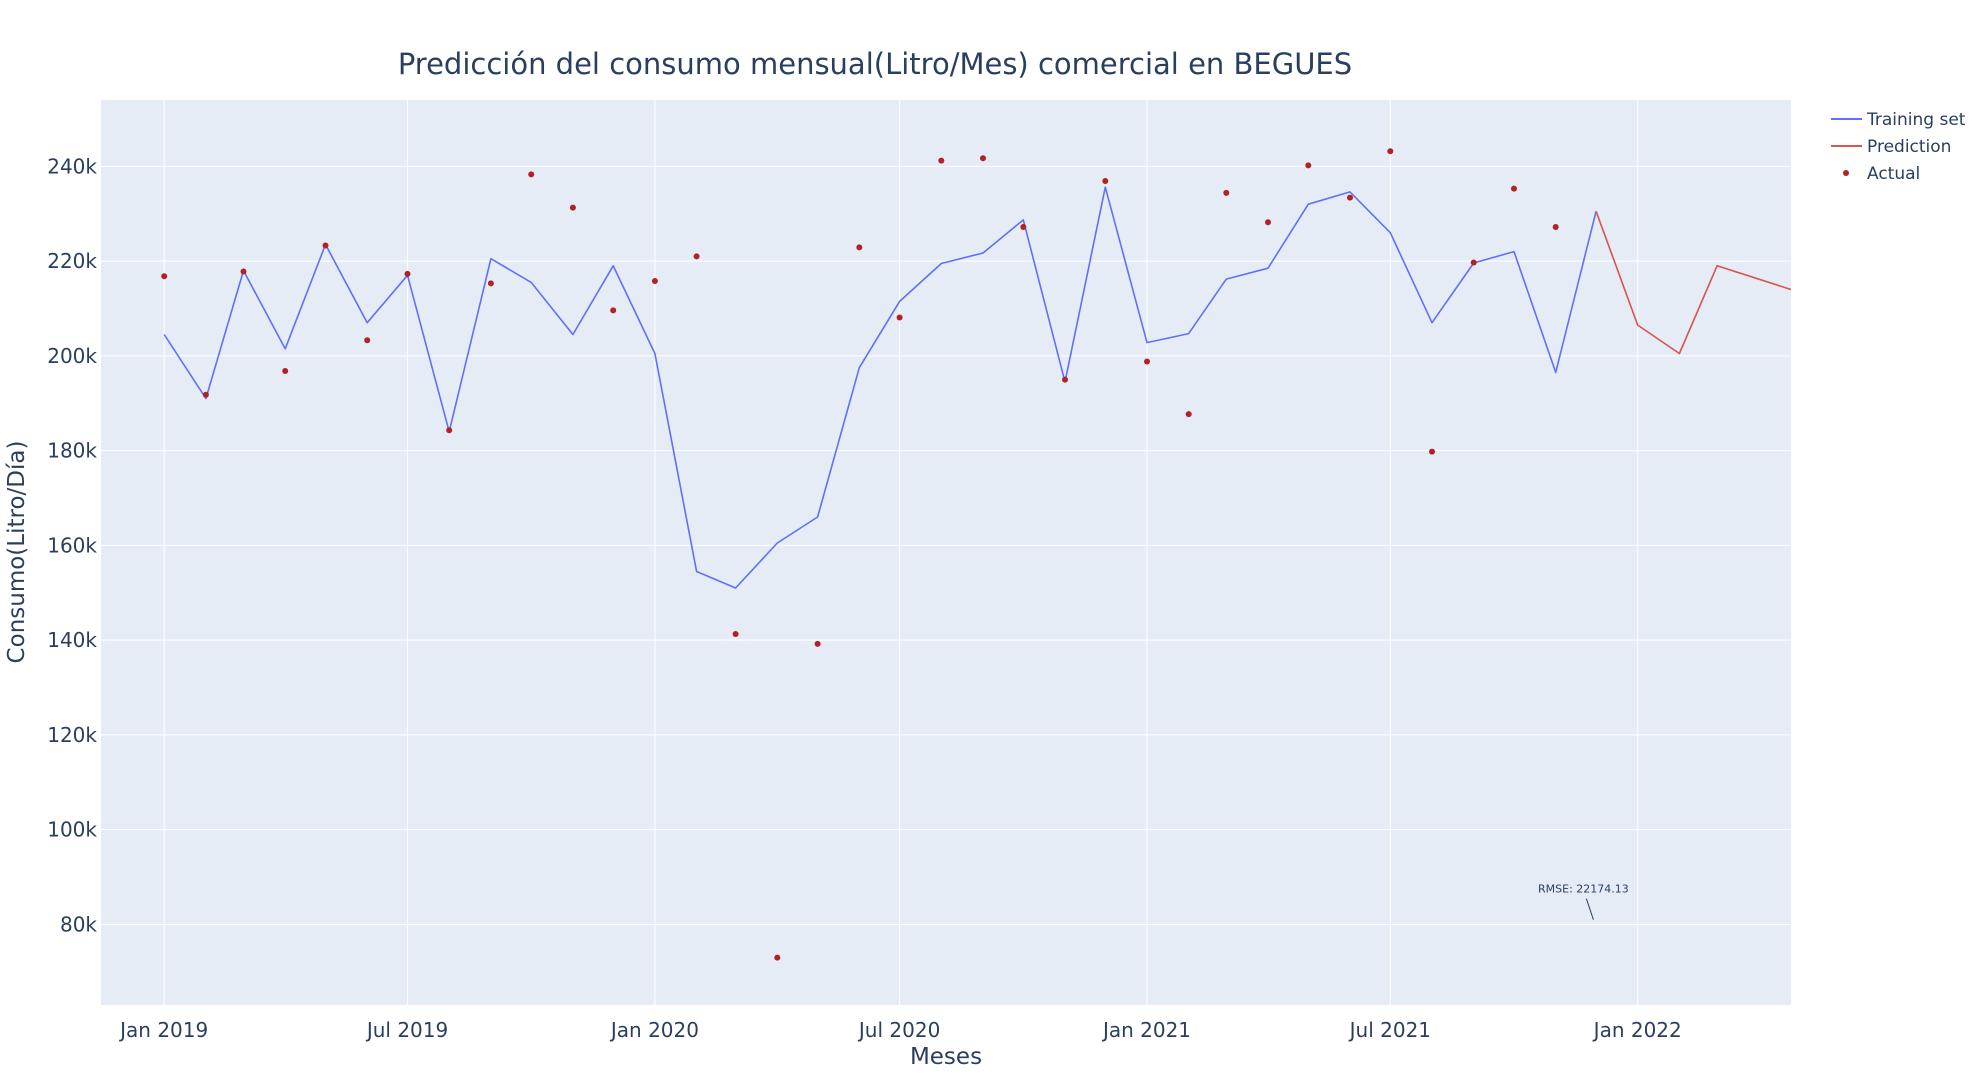  What do you see at coordinates (1146, 1030) in the screenshot?
I see `x-tick-label: Jan 2021` at bounding box center [1146, 1030].